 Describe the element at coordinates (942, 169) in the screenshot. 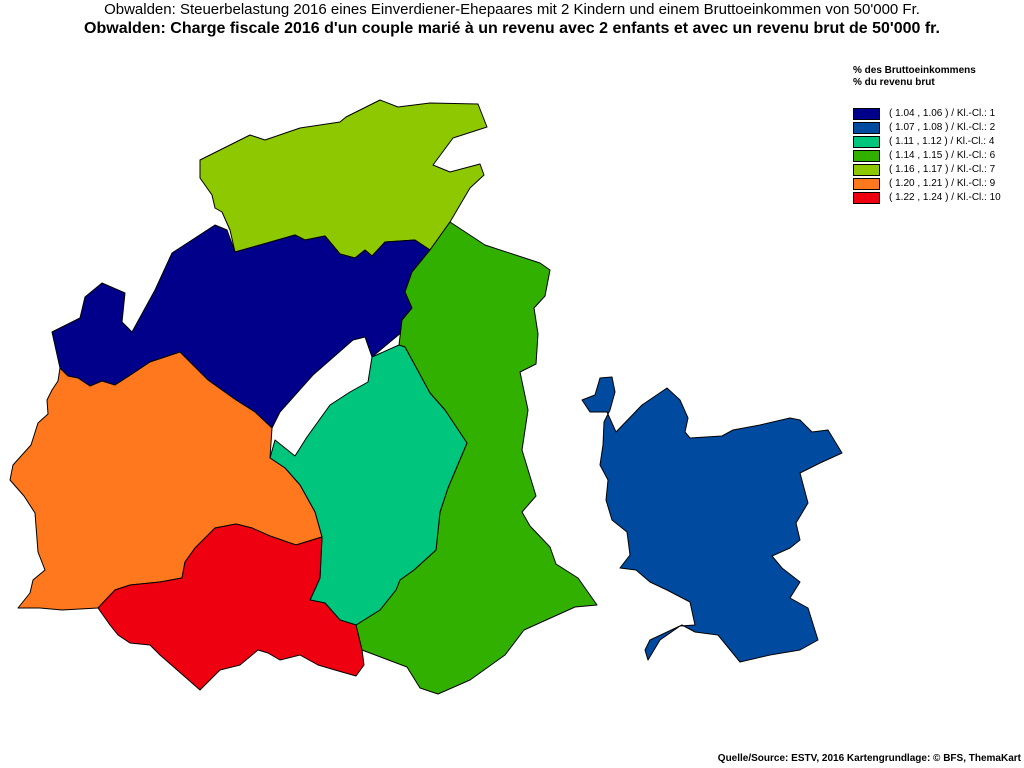

I see `legend-label: ( 1.16 , 1.17 ) / Kl.-Cl.: 7` at that location.